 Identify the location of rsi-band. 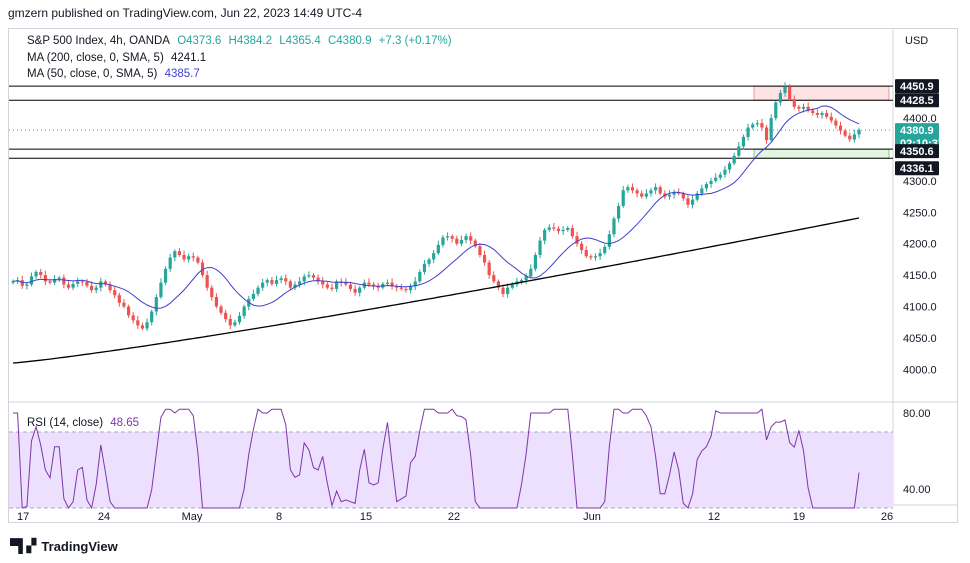
(451, 470).